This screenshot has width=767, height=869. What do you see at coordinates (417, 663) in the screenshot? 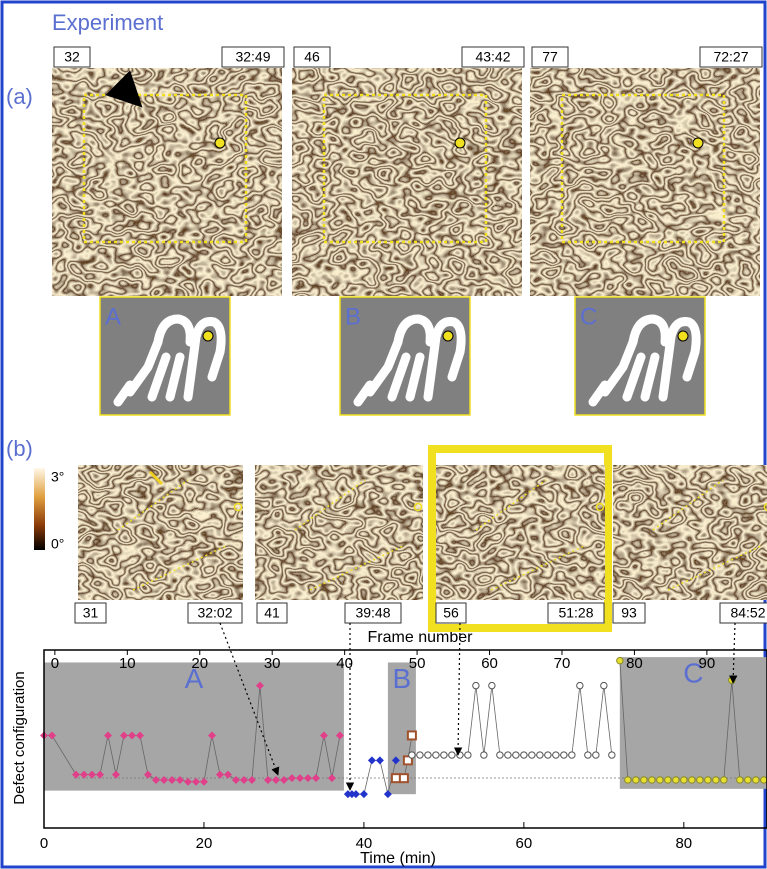
I see `x2-tick-label: 50` at bounding box center [417, 663].